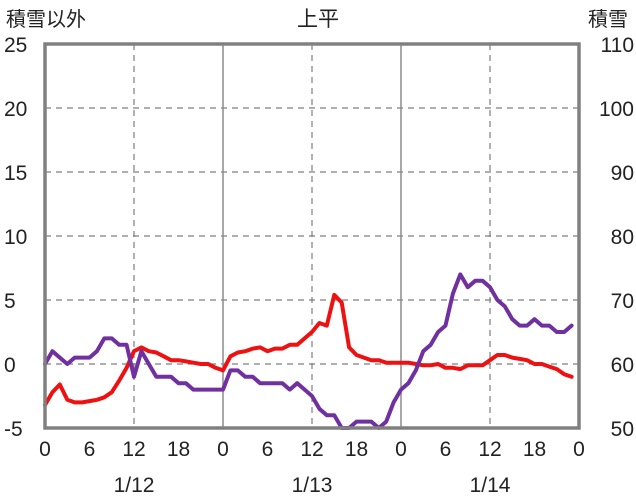 The width and height of the screenshot is (636, 501). What do you see at coordinates (622, 237) in the screenshot?
I see `right-tick-label: 80` at bounding box center [622, 237].